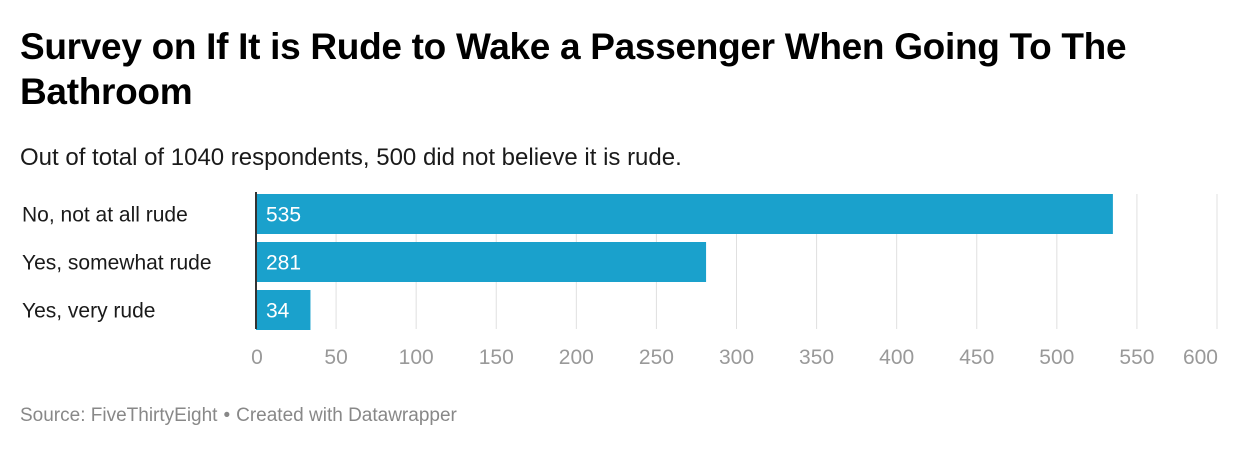 The image size is (1240, 452). I want to click on x-axis-ticks: 0 50 100 150 200 250 300 350 400 450 500 550 600, so click(734, 357).